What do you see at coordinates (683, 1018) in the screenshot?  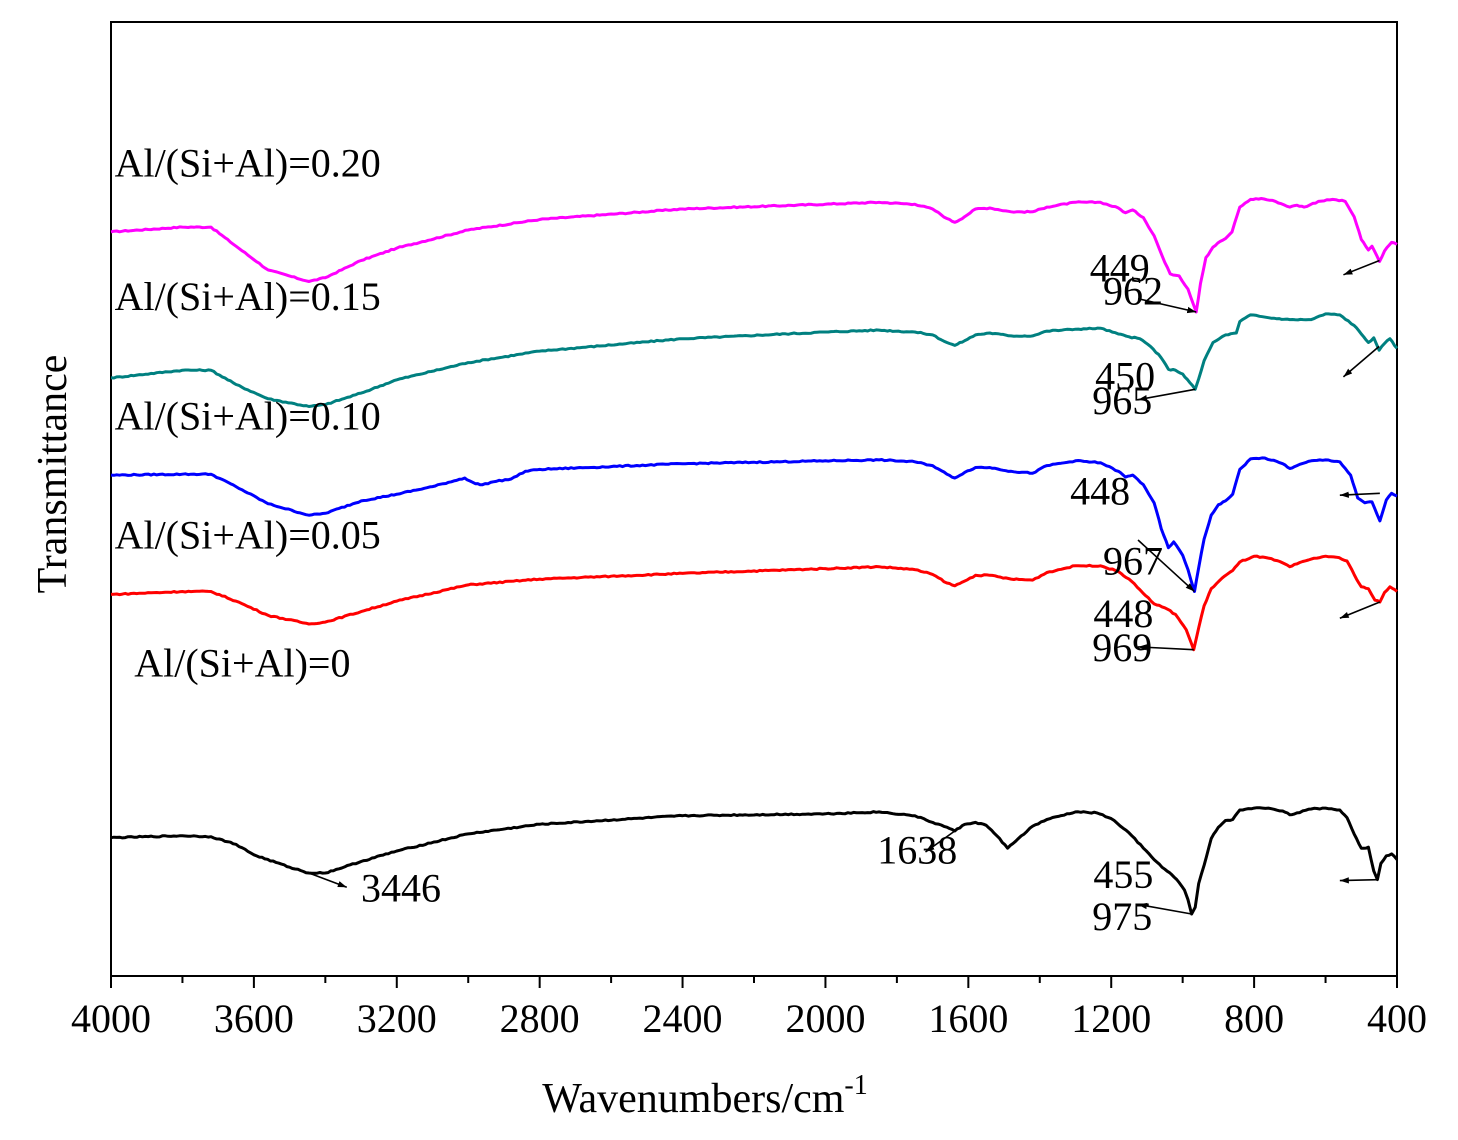 I see `x-tick-label: 2400` at bounding box center [683, 1018].